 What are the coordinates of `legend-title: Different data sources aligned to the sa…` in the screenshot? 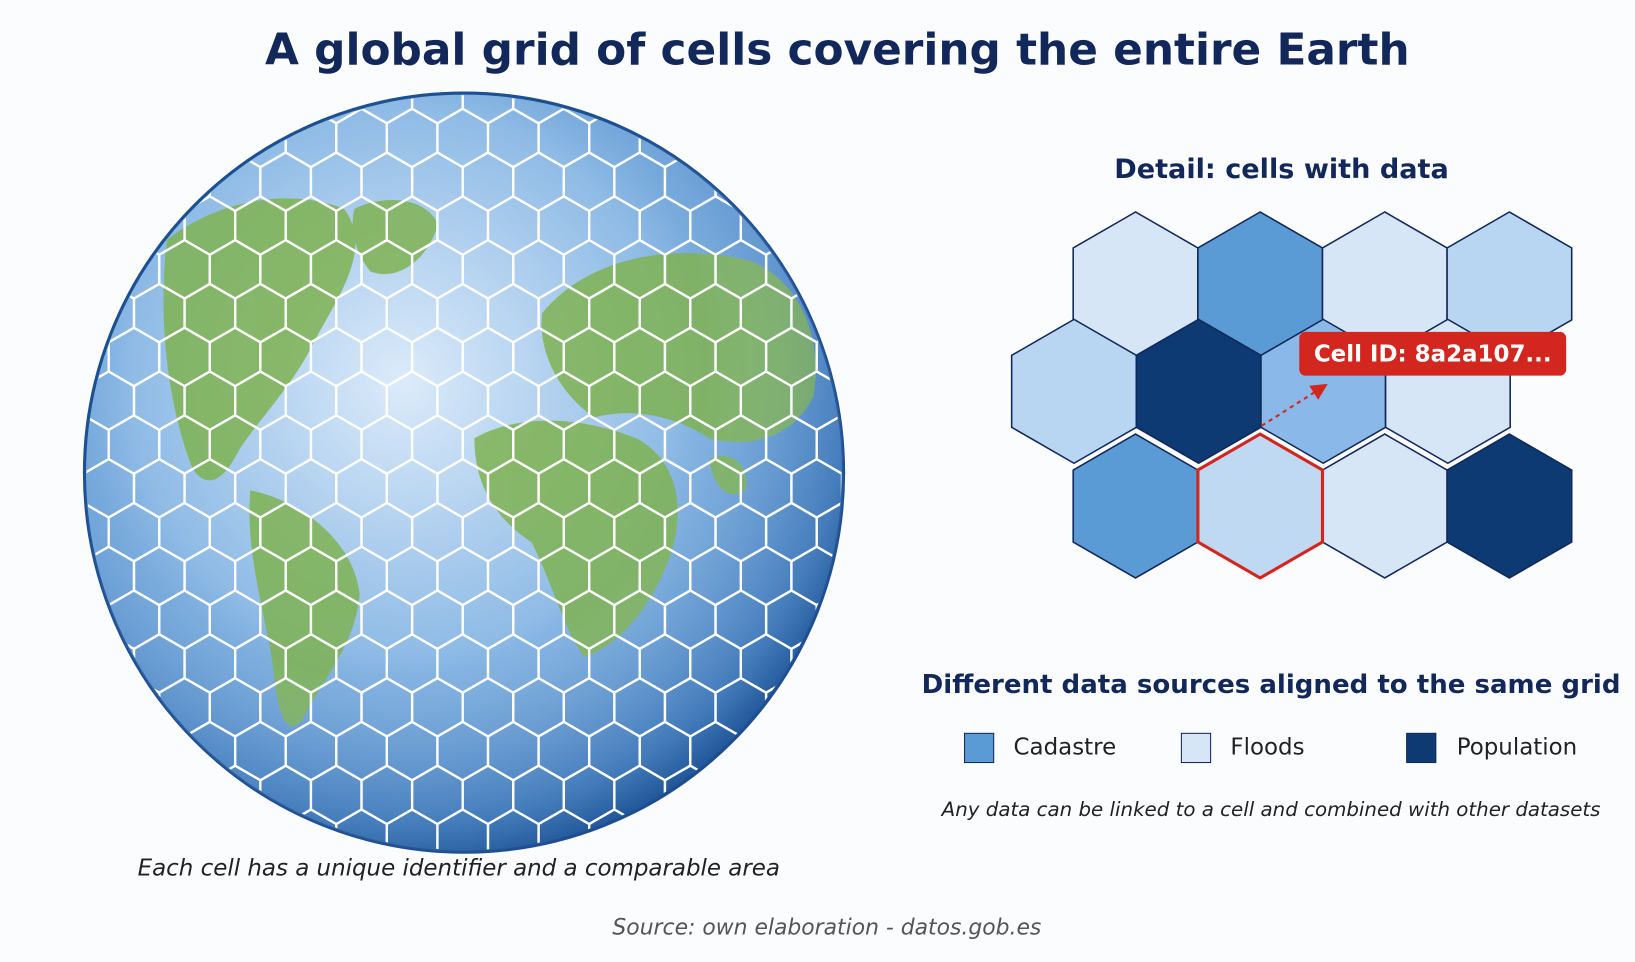 It's located at (1271, 685).